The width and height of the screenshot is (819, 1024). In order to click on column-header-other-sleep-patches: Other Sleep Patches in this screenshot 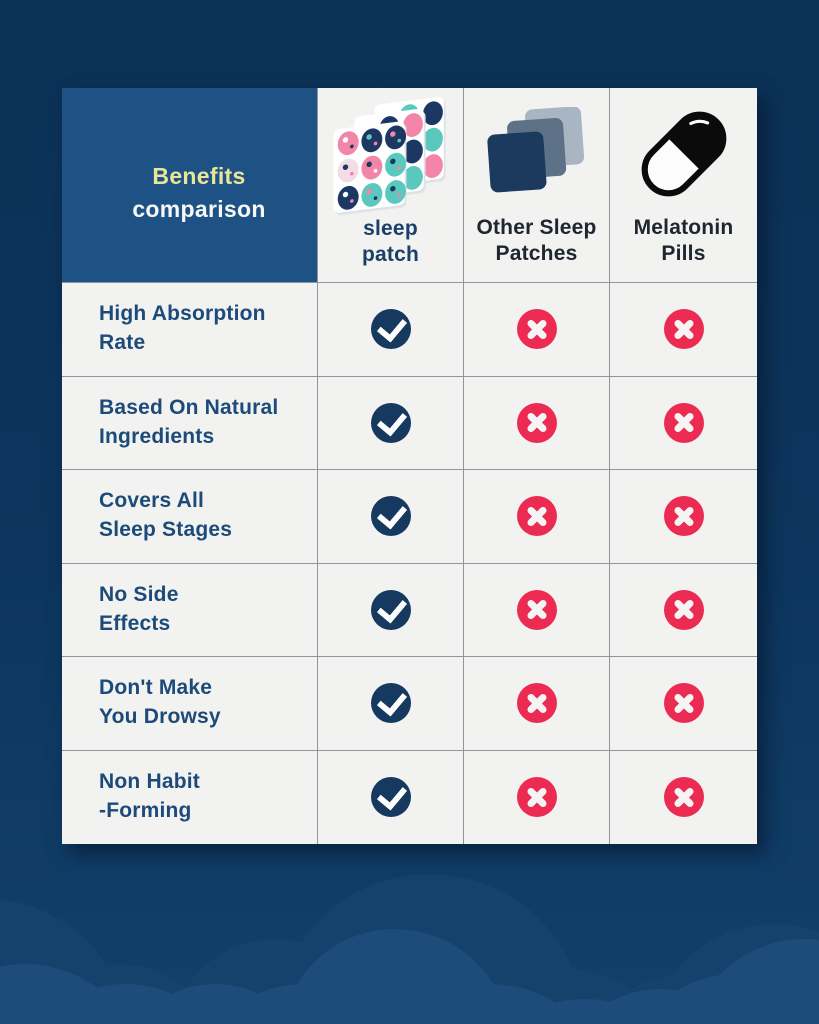, I will do `click(537, 185)`.